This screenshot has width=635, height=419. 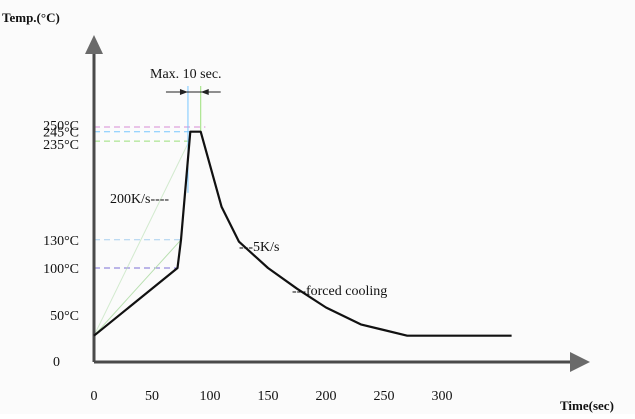 I want to click on y-tick-label: 250°C, so click(x=61, y=126).